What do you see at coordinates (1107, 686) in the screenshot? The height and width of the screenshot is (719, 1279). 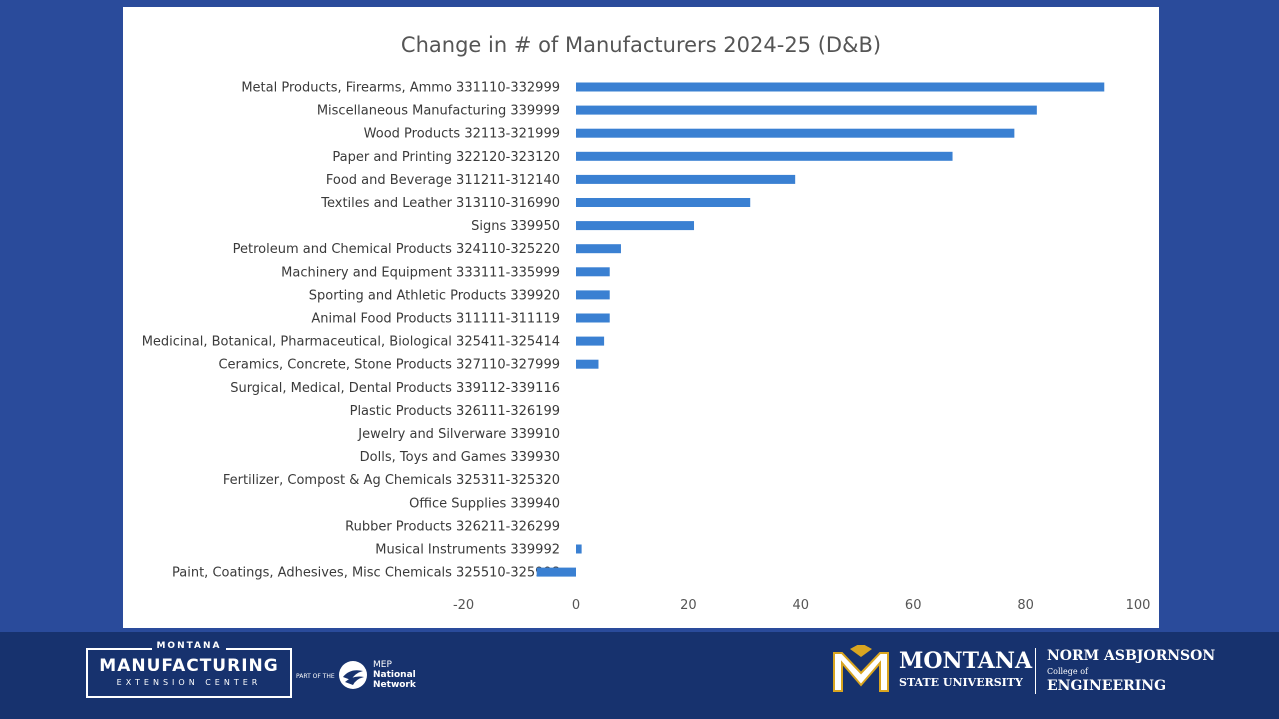 I see `coe-engineering: ENGINEERING` at bounding box center [1107, 686].